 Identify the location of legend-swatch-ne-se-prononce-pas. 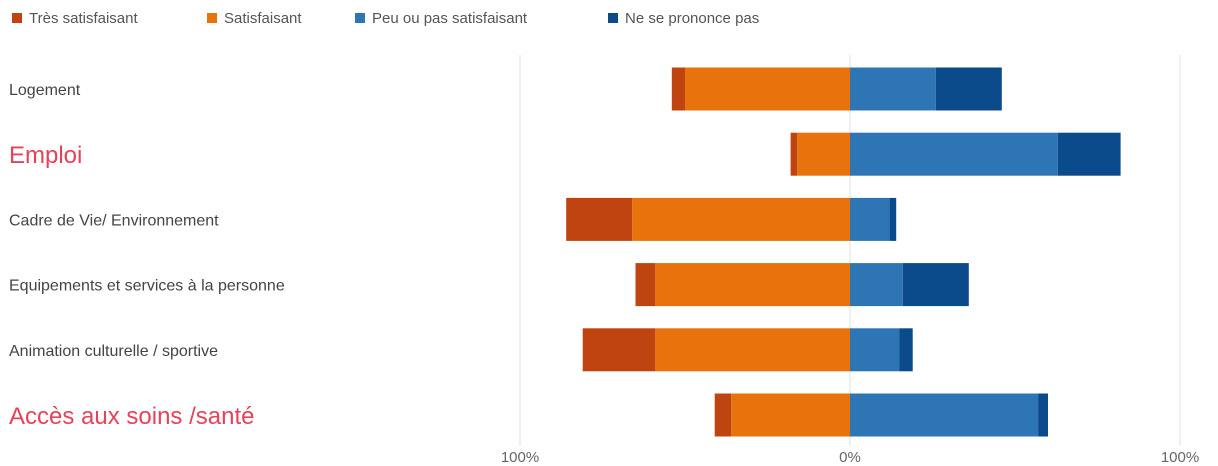
(613, 18).